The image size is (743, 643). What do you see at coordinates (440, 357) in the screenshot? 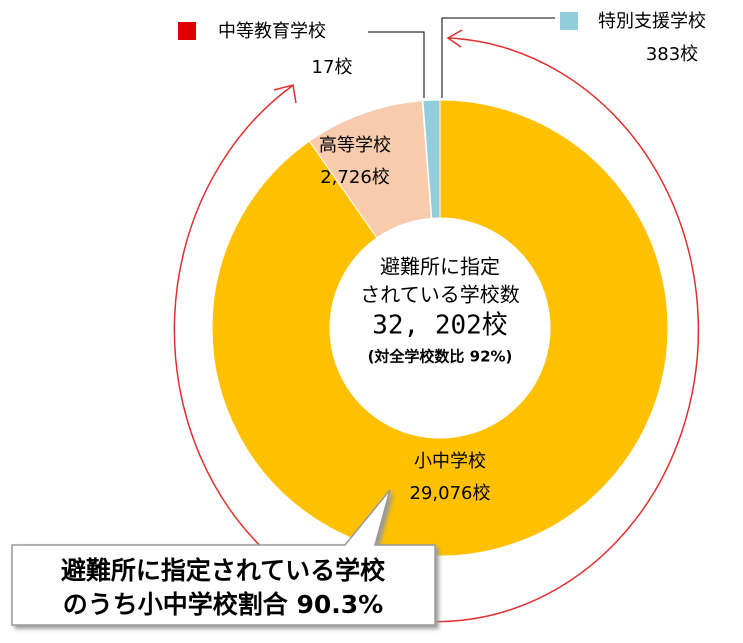
I see `center-ratio: (対全学校数比 92%)` at bounding box center [440, 357].